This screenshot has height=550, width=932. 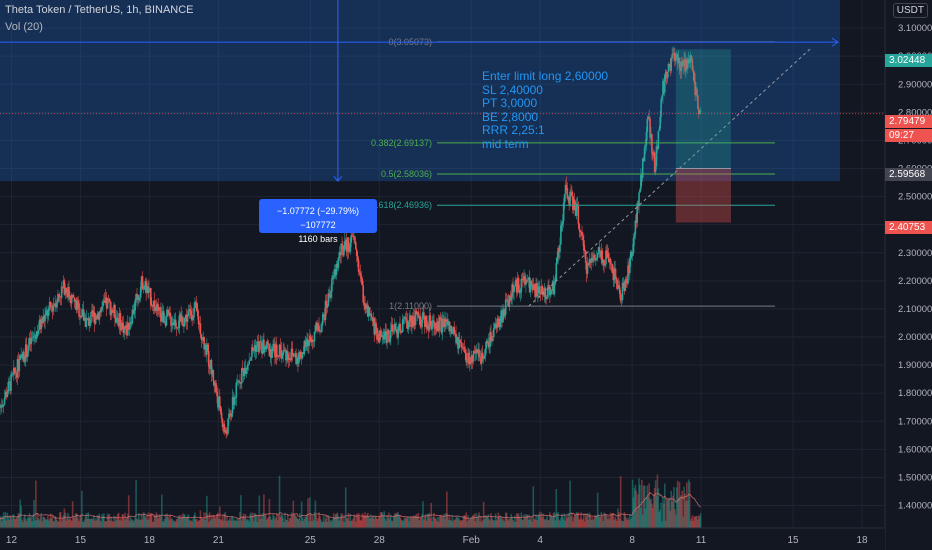 I want to click on fib-level-label: 0.5(2.58036), so click(x=406, y=174).